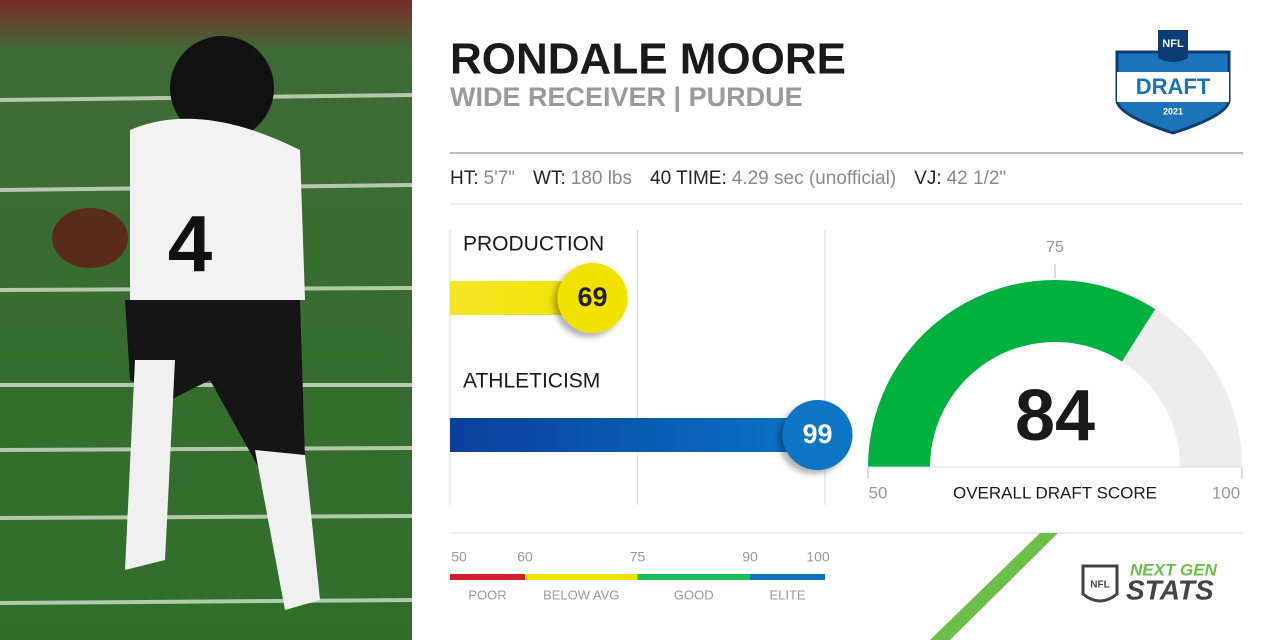 The image size is (1280, 640). What do you see at coordinates (487, 594) in the screenshot?
I see `scale-band-label: POOR` at bounding box center [487, 594].